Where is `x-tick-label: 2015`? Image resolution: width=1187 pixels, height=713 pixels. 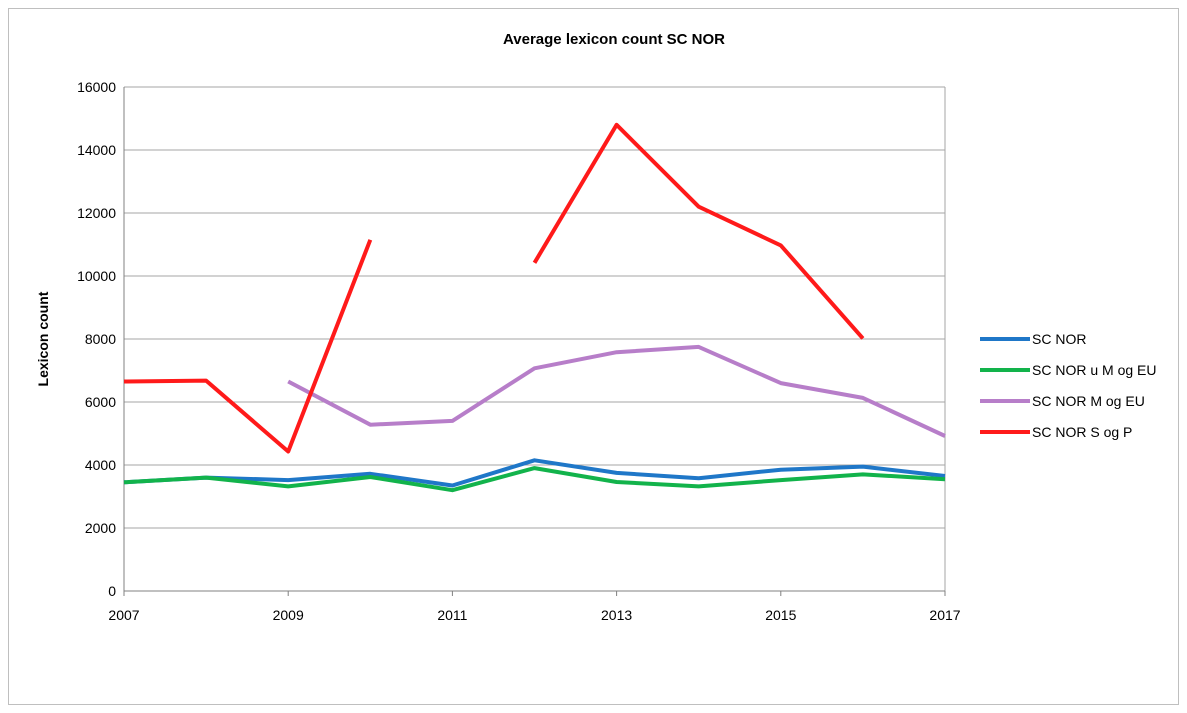
x-tick-label: 2015 is located at coordinates (780, 615).